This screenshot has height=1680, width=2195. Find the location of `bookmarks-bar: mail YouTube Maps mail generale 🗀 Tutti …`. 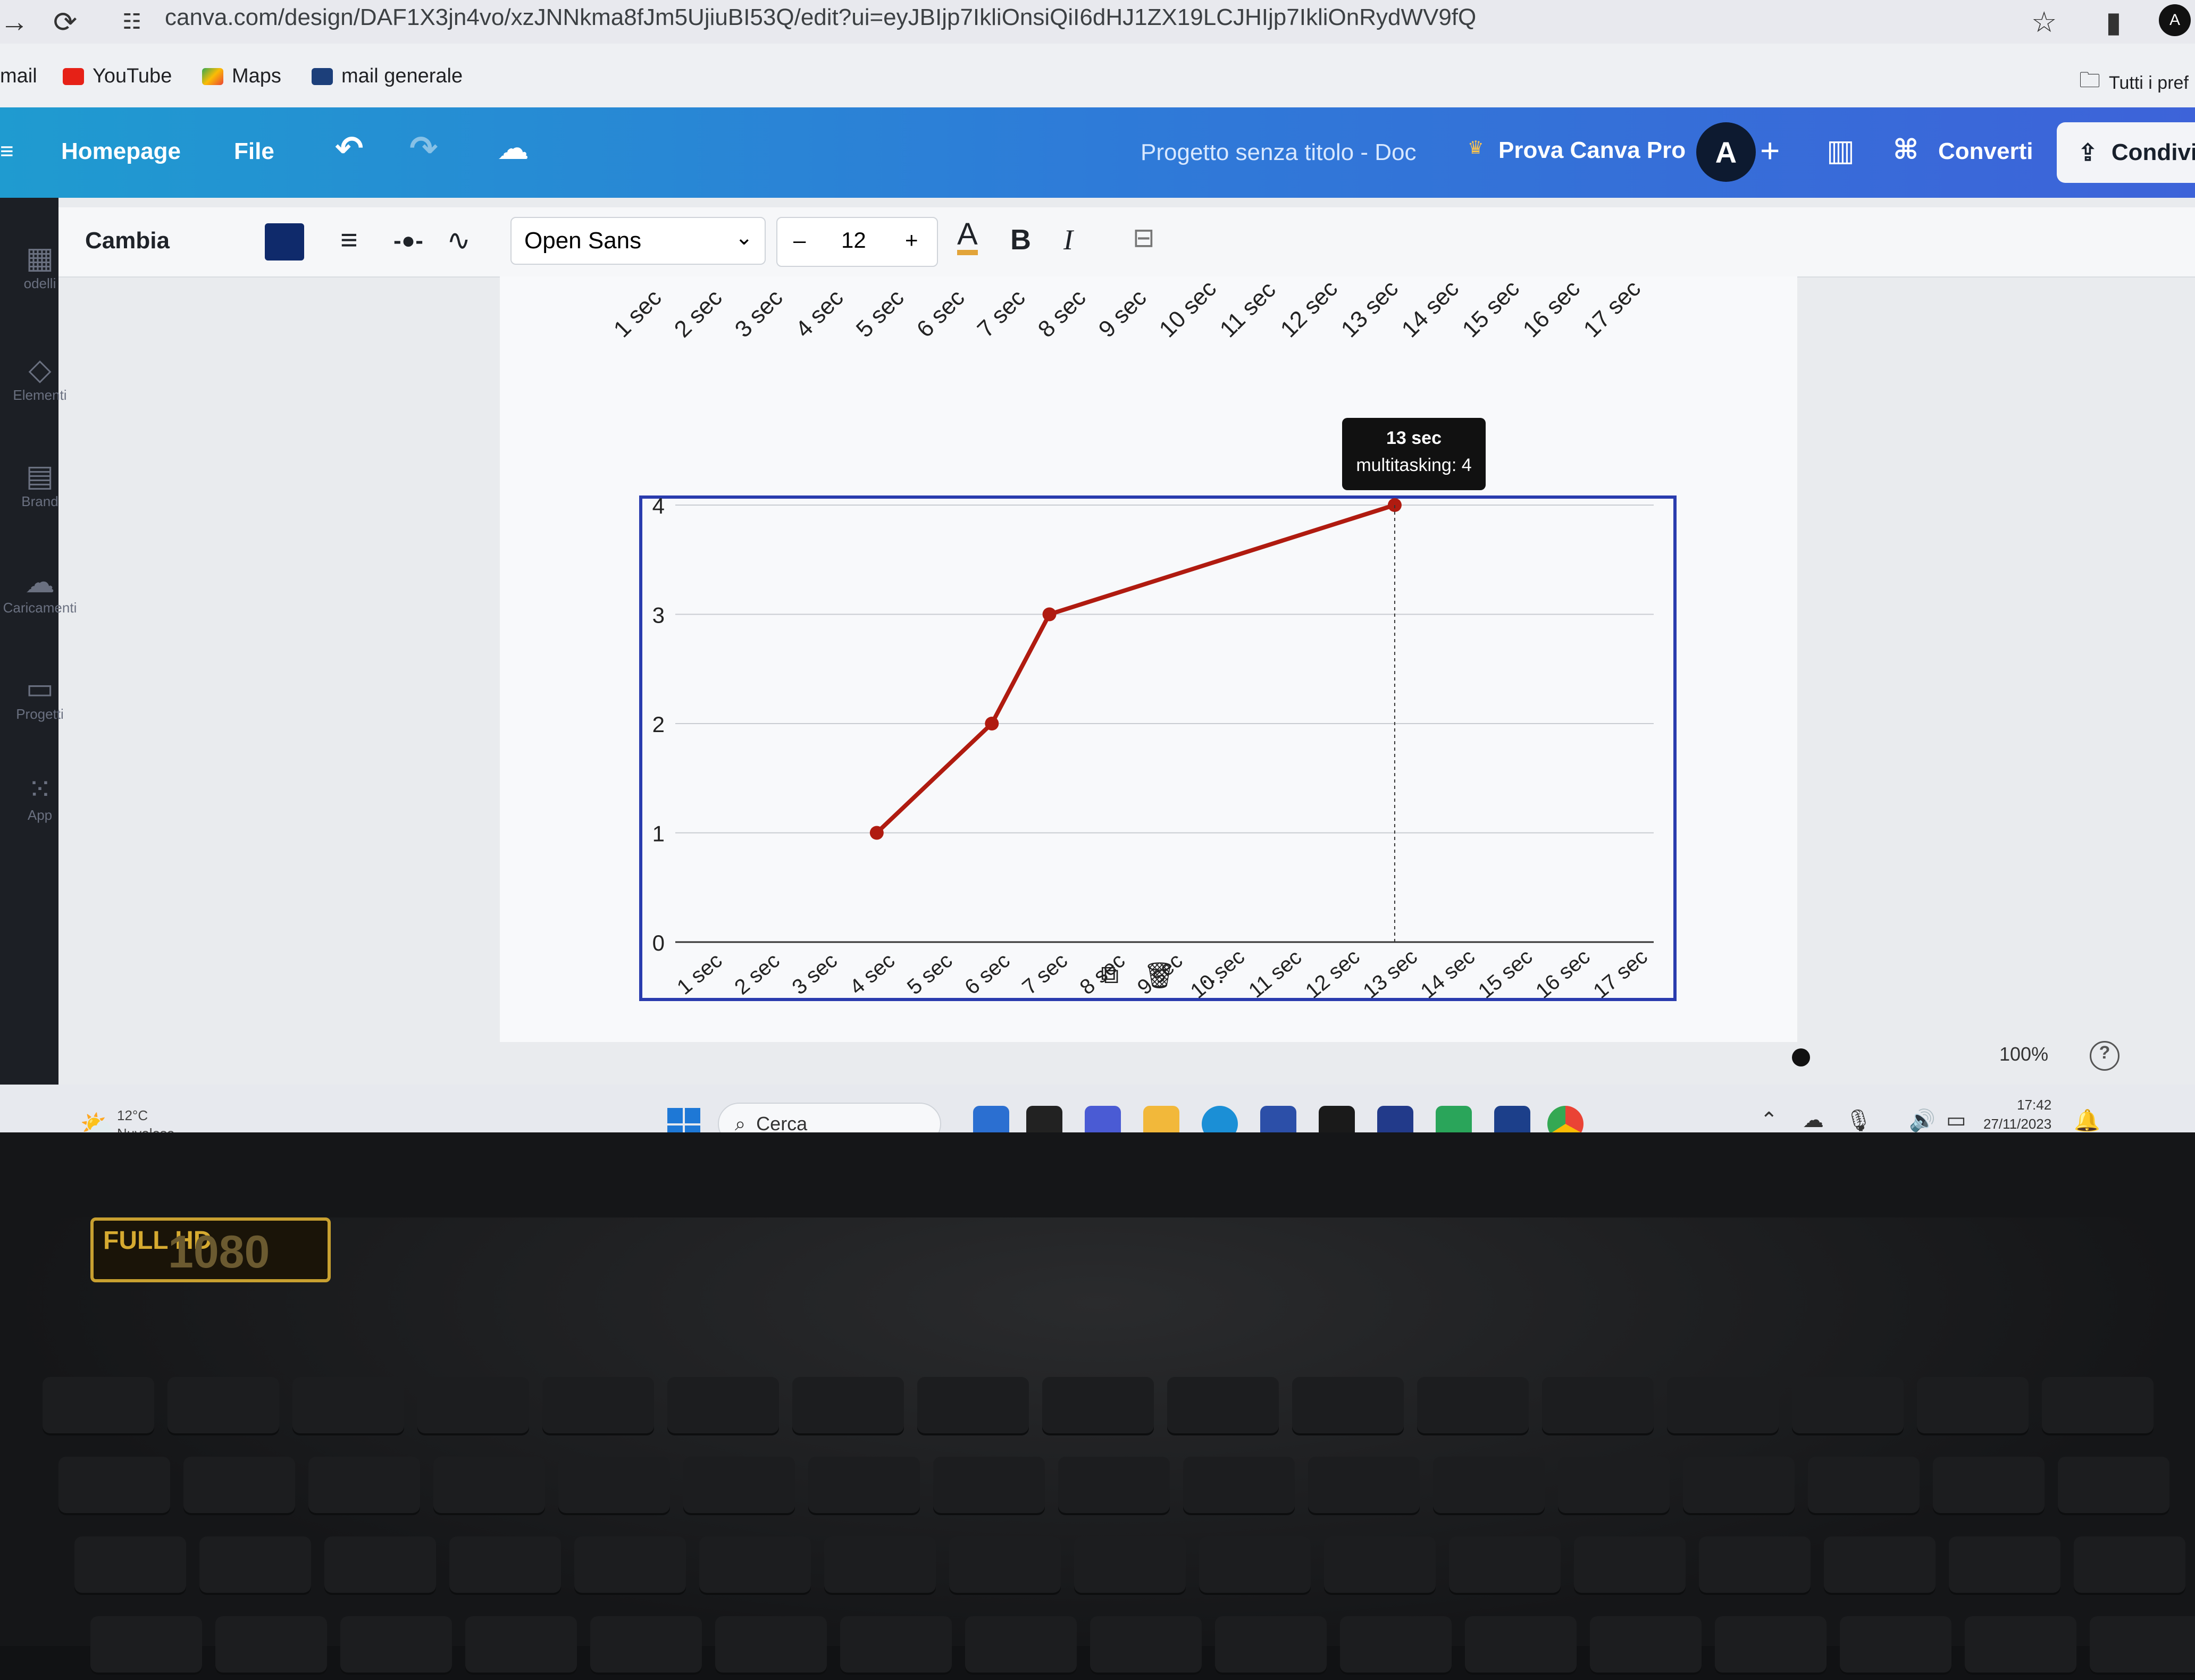

bookmarks-bar: mail YouTube Maps mail generale 🗀 Tutti … is located at coordinates (1097, 75).